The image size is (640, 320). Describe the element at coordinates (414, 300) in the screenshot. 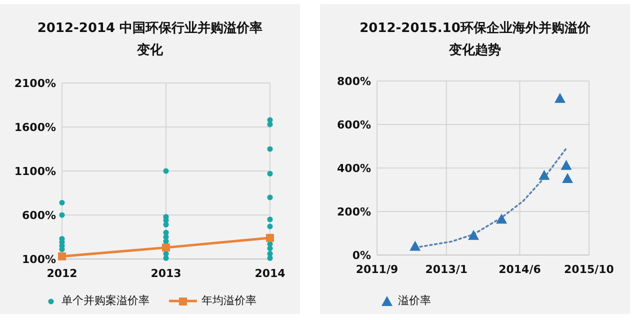

I see `legend-label: 溢价率` at that location.